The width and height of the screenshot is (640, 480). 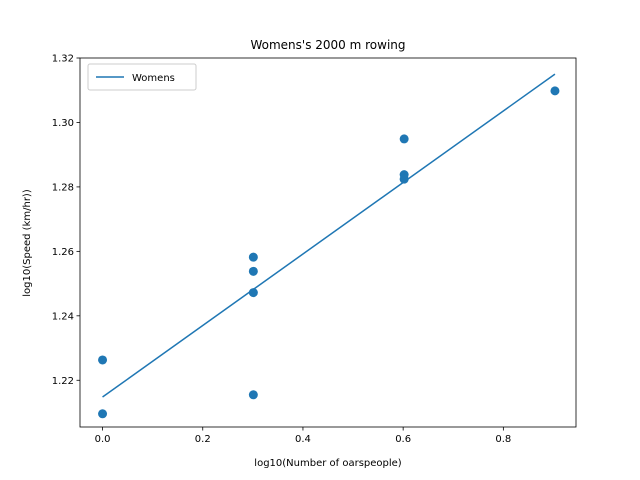 What do you see at coordinates (503, 439) in the screenshot?
I see `x-tick-label-4: 0.8` at bounding box center [503, 439].